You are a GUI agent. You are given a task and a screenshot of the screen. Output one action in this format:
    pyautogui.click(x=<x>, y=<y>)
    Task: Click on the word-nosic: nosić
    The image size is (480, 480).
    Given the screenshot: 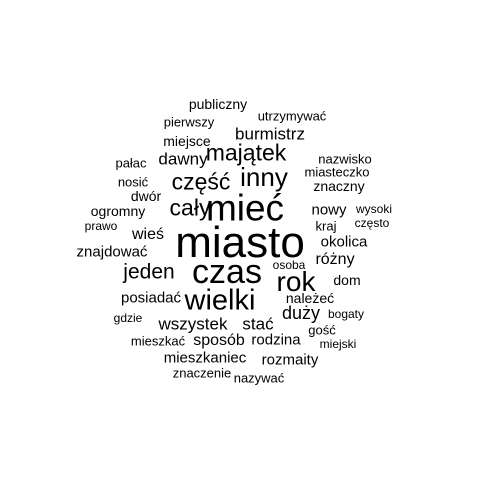 What is the action you would take?
    pyautogui.click(x=133, y=182)
    